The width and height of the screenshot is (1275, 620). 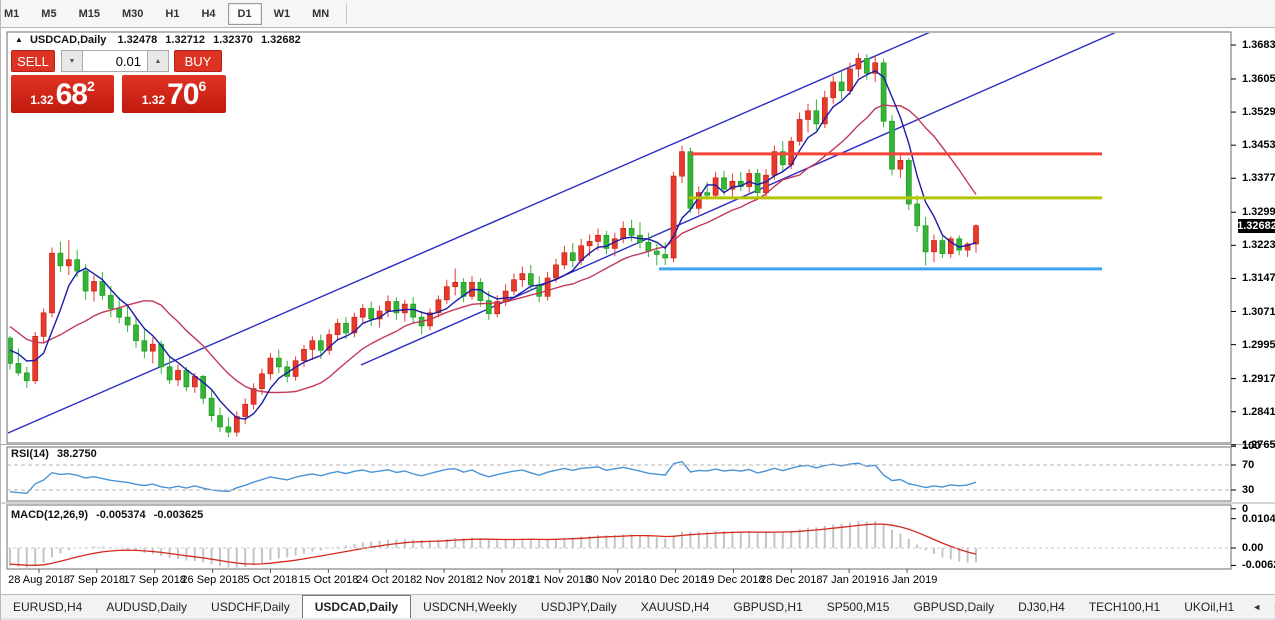 I want to click on tab-tech100-h1: TECH100,H1, so click(x=1124, y=606).